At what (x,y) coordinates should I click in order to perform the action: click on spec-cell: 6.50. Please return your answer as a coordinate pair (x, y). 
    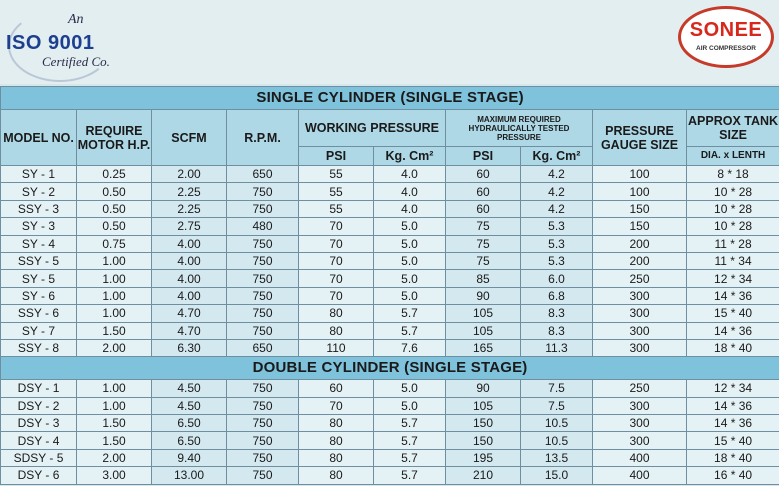
    Looking at the image, I should click on (189, 440).